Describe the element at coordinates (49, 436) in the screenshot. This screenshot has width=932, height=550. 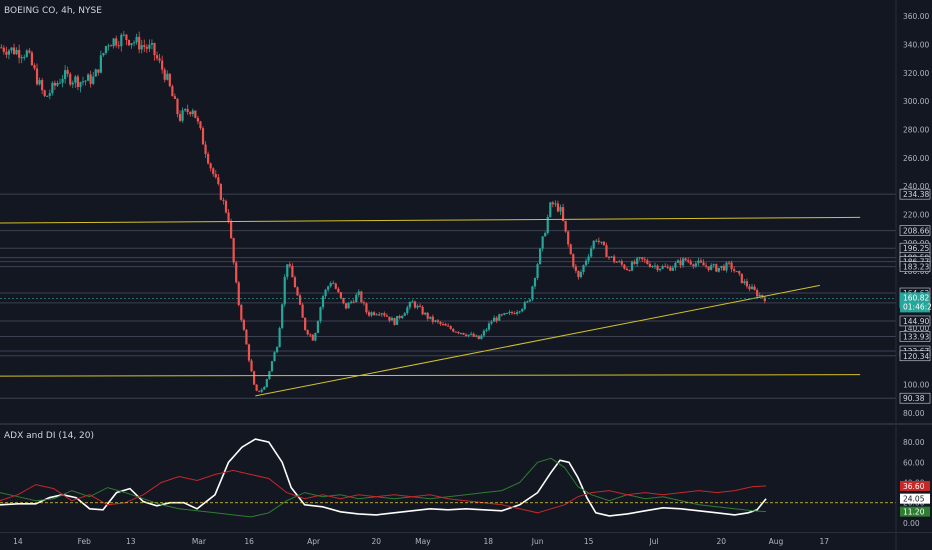
I see `indicator-title: ADX and DI (14, 20)` at that location.